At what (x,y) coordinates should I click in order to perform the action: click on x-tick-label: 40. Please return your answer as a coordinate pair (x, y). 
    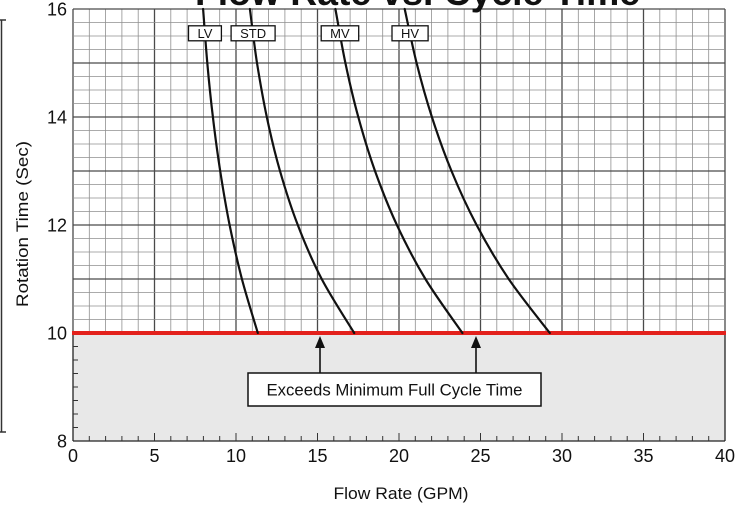
    Looking at the image, I should click on (725, 456).